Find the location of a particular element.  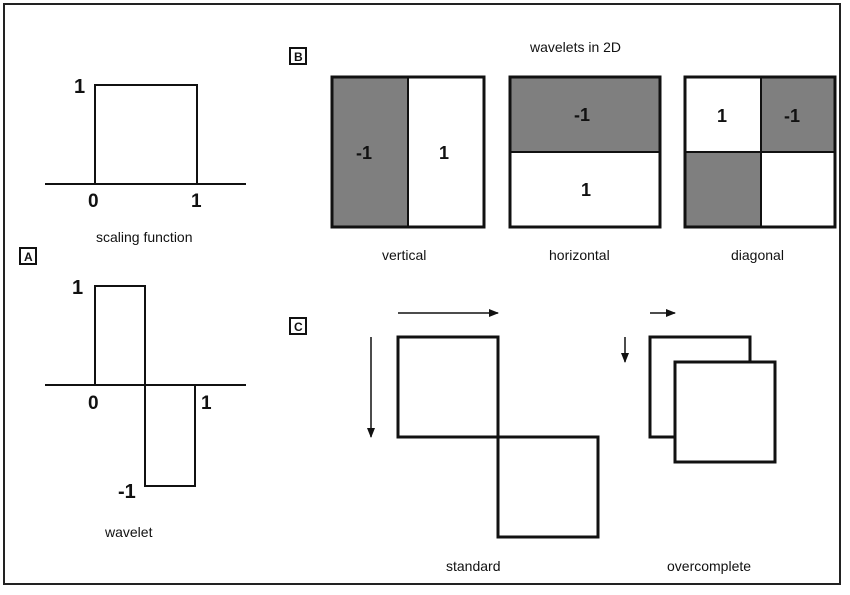

wavelet-x1-label: 1 is located at coordinates (206, 403).